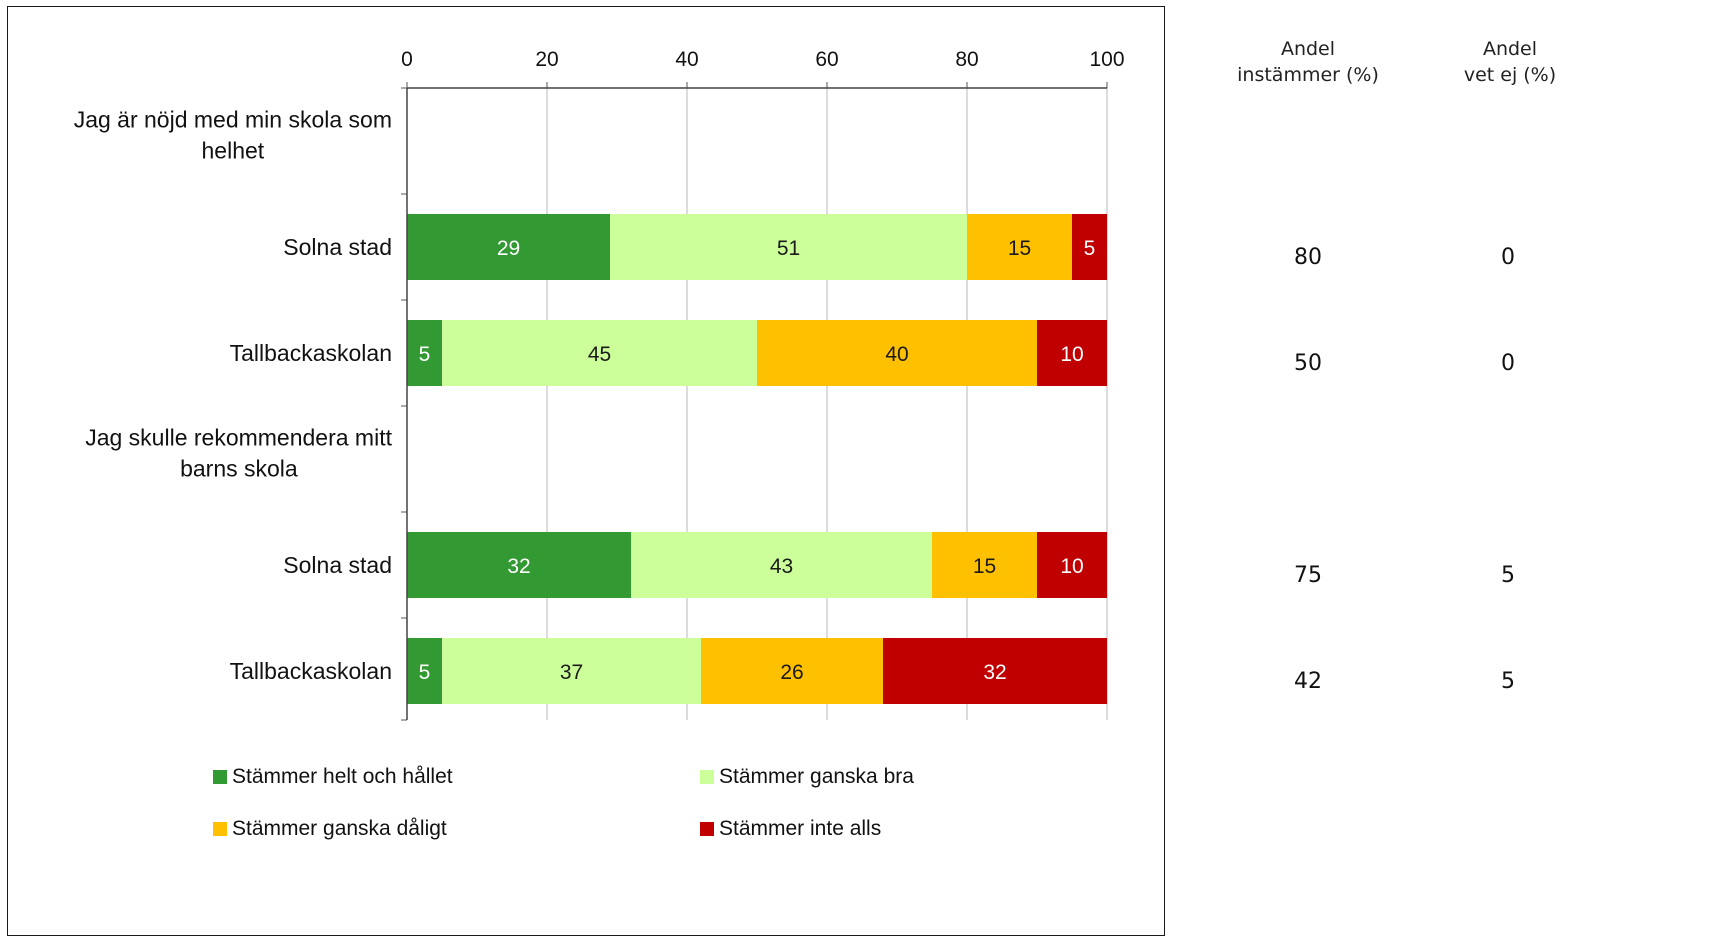 The image size is (1715, 940). What do you see at coordinates (1308, 257) in the screenshot?
I see `share-agree-value: 80` at bounding box center [1308, 257].